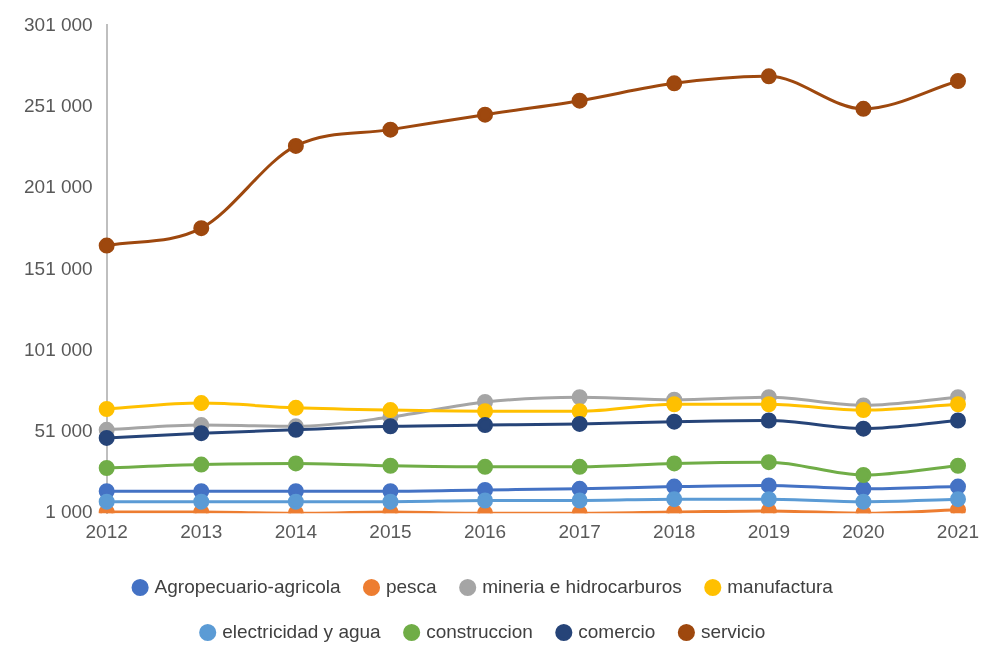  What do you see at coordinates (958, 531) in the screenshot?
I see `x-tick-label: 2021` at bounding box center [958, 531].